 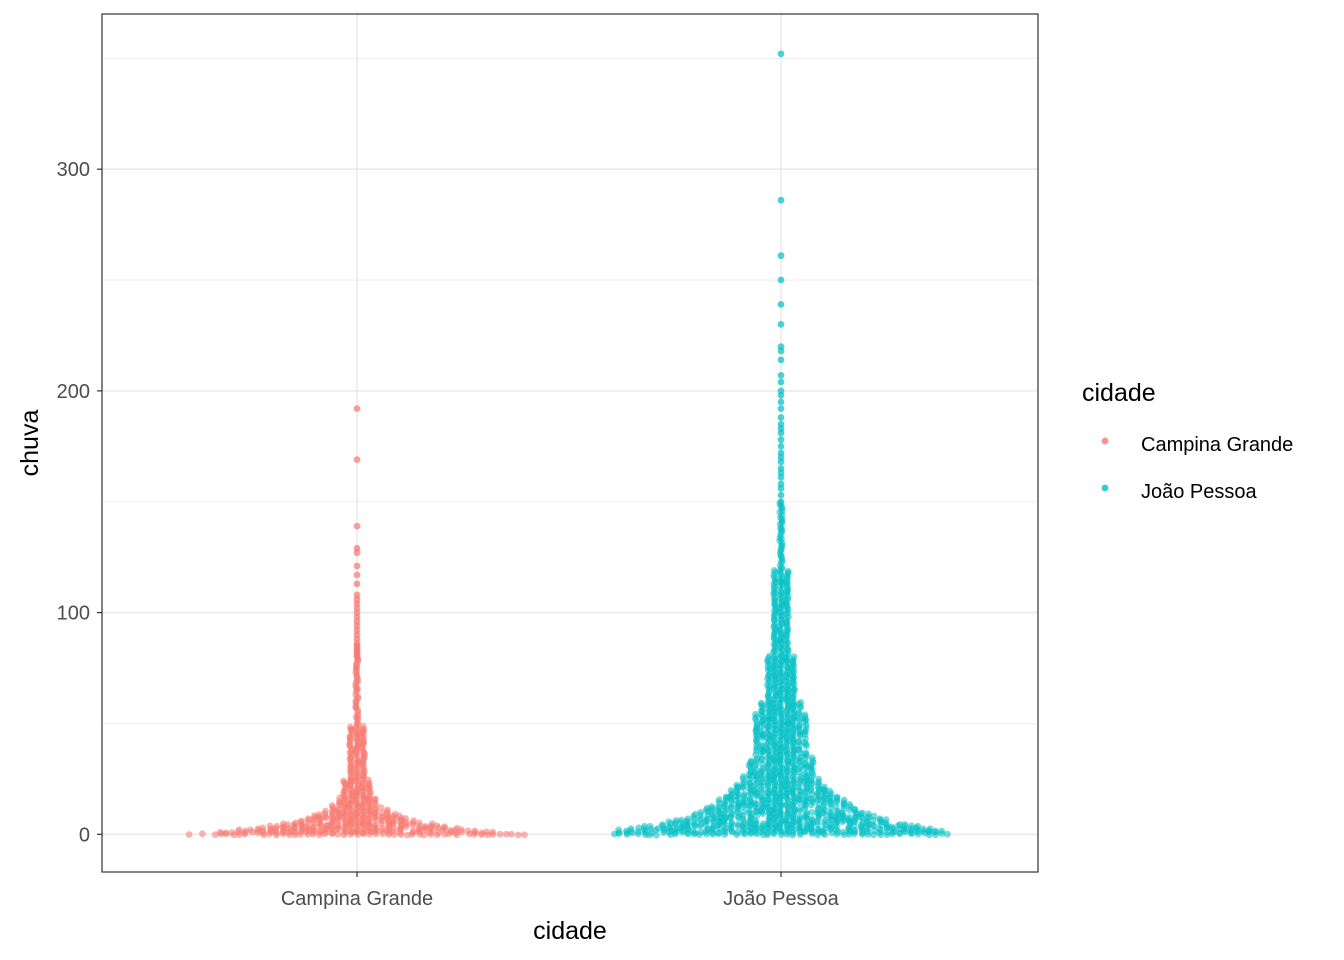 I want to click on legend-title: cidade, so click(x=1119, y=393).